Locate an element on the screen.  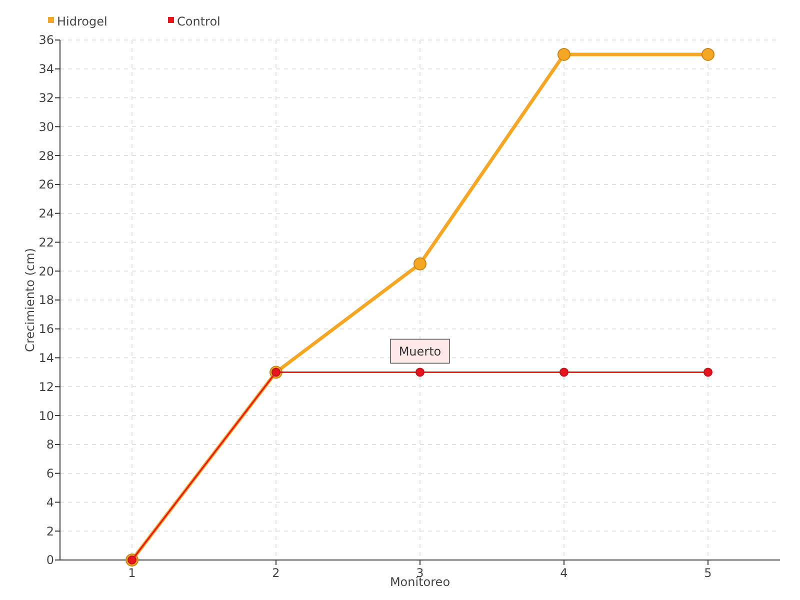
y-tick-label: 18 is located at coordinates (46, 300).